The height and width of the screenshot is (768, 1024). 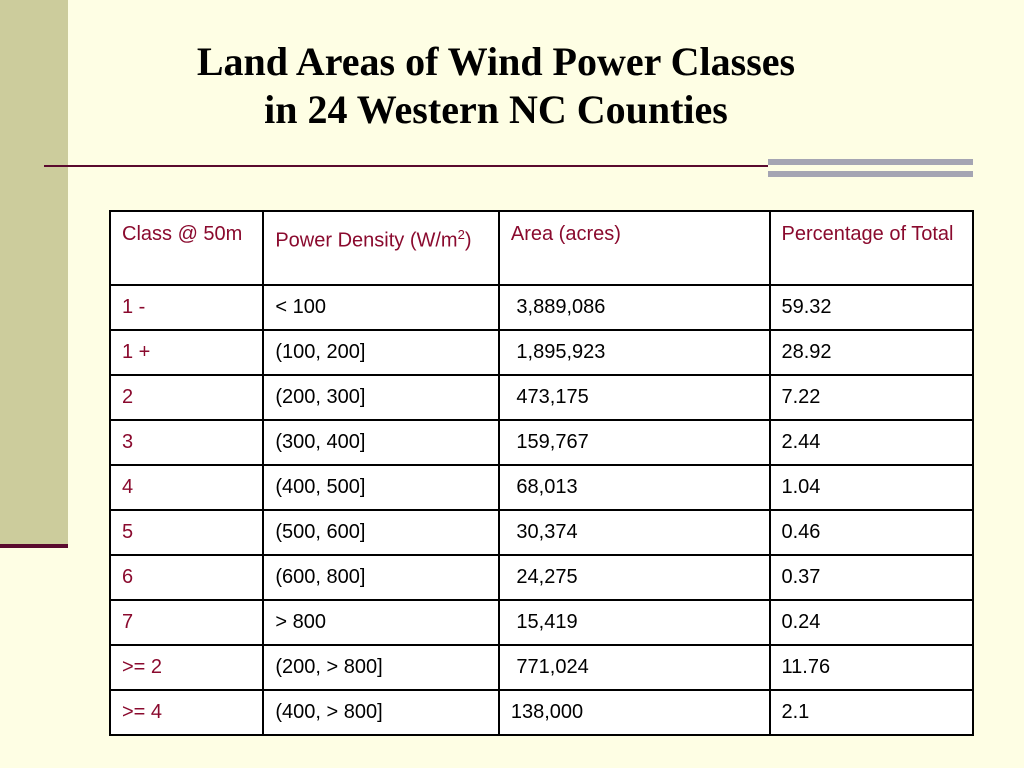 I want to click on table-row: >= 4 (400, > 800] 138,000 2.1, so click(x=541, y=712).